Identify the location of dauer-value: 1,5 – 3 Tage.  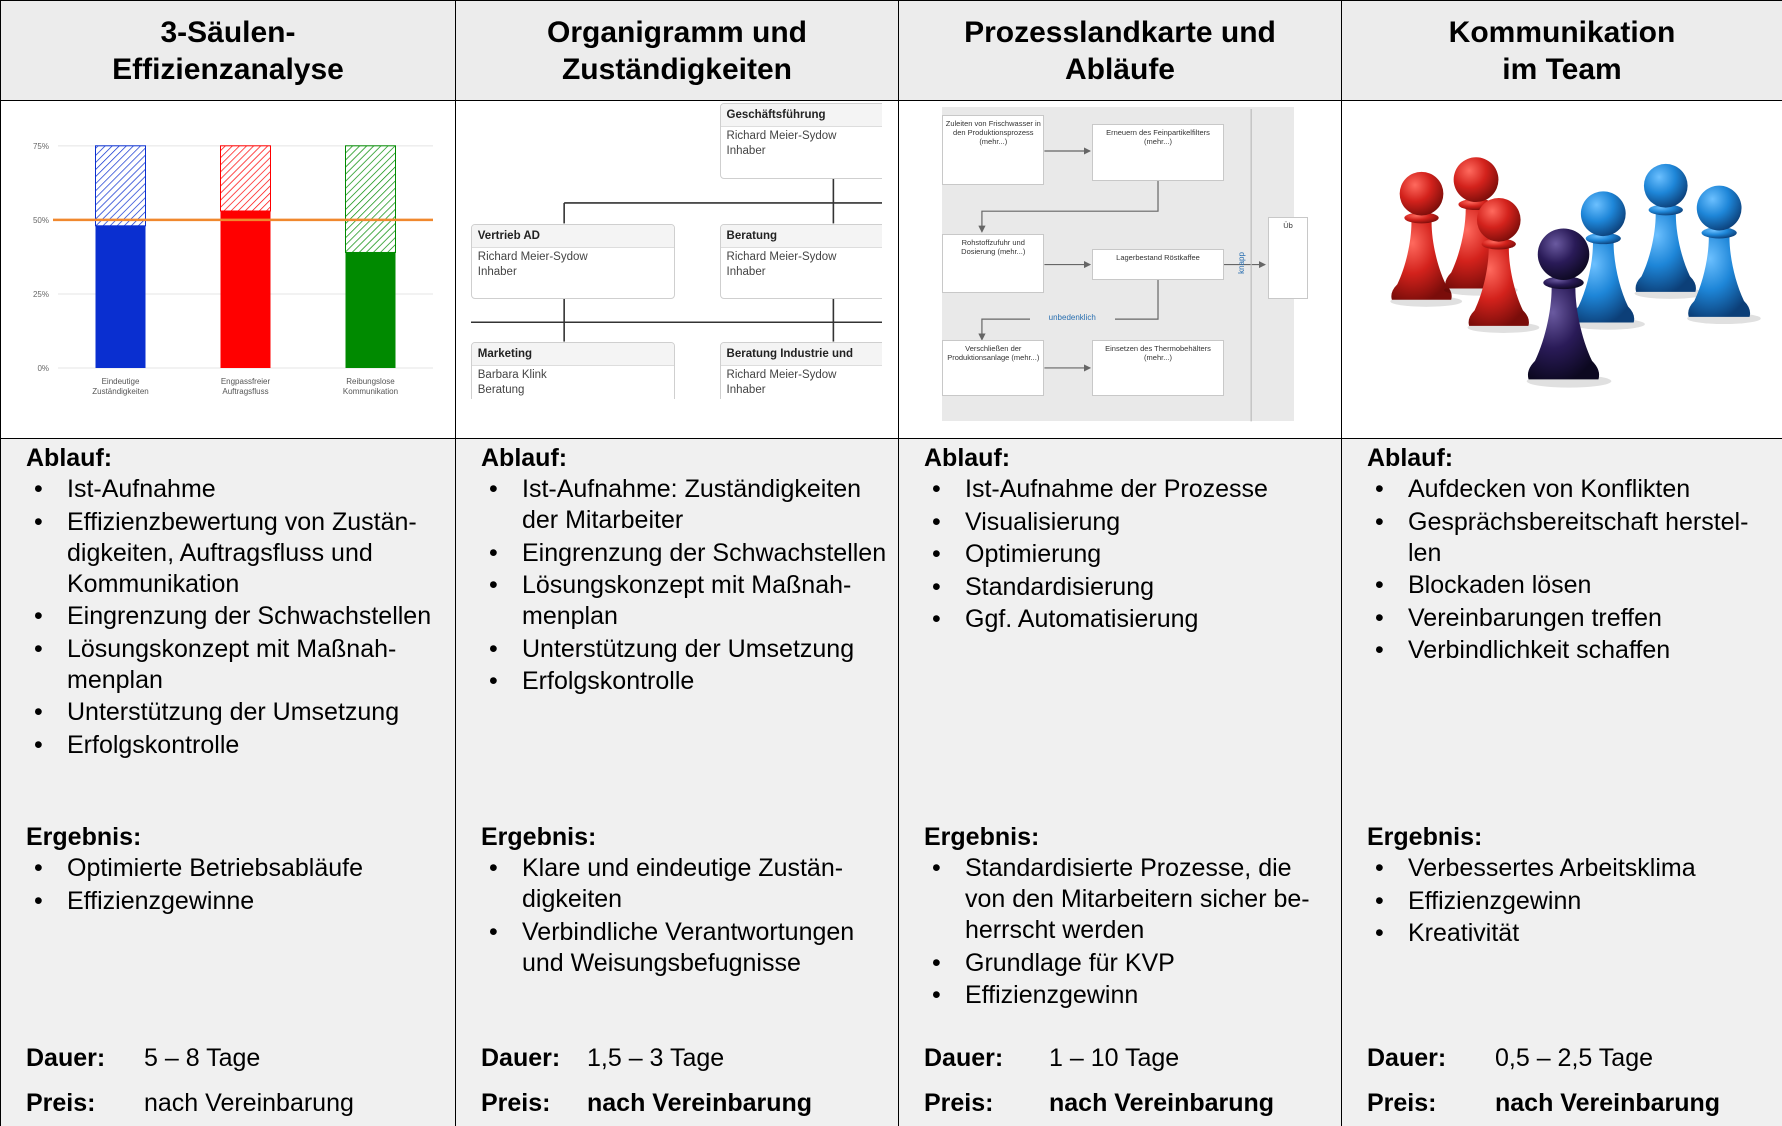
(656, 1058).